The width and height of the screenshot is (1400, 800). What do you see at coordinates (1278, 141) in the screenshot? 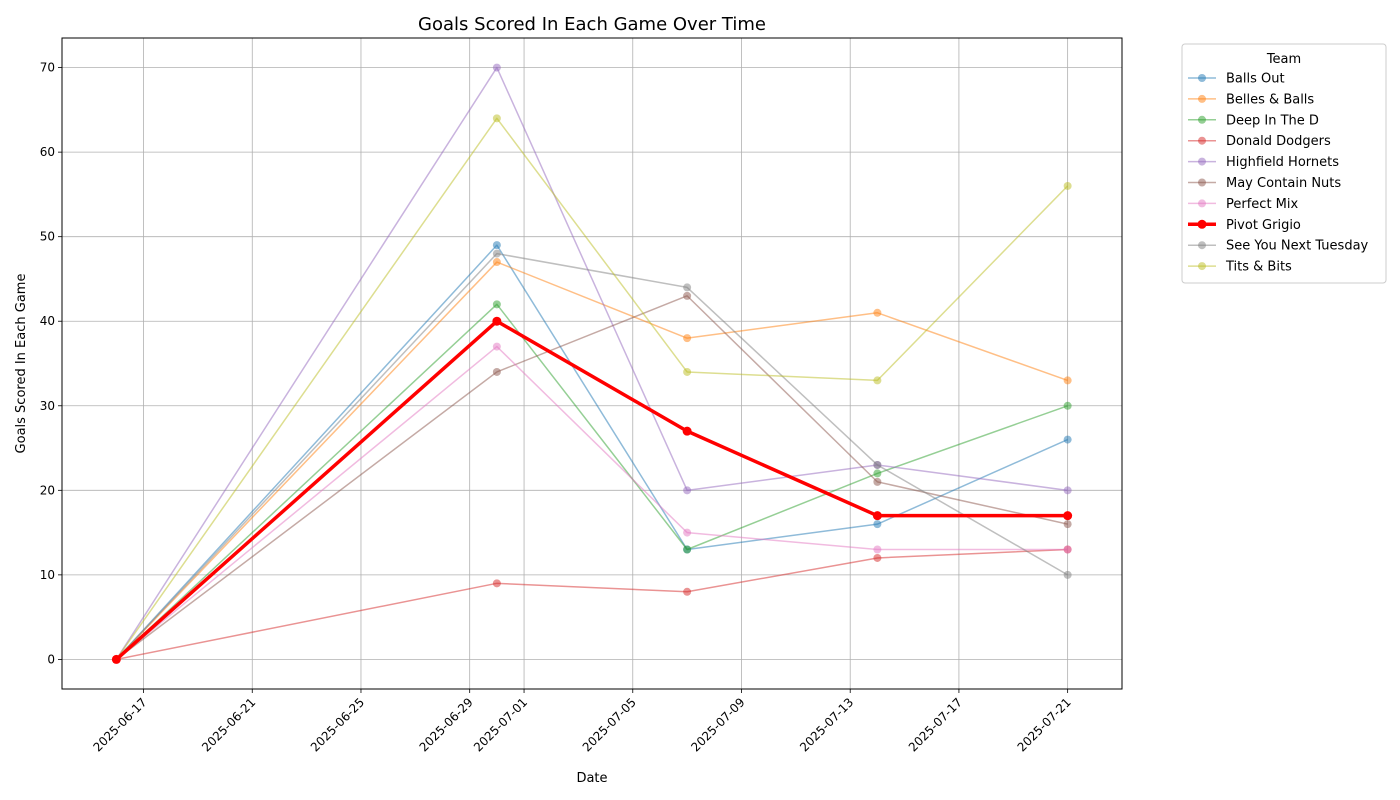
I see `legend-label: Donald Dodgers` at bounding box center [1278, 141].